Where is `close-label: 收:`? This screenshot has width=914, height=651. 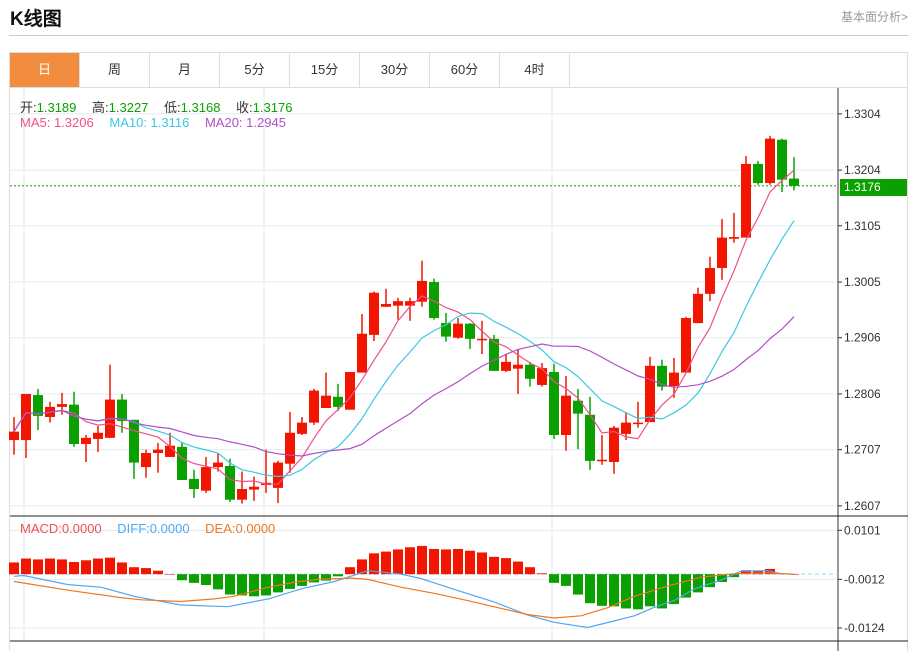
close-label: 收: is located at coordinates (244, 107).